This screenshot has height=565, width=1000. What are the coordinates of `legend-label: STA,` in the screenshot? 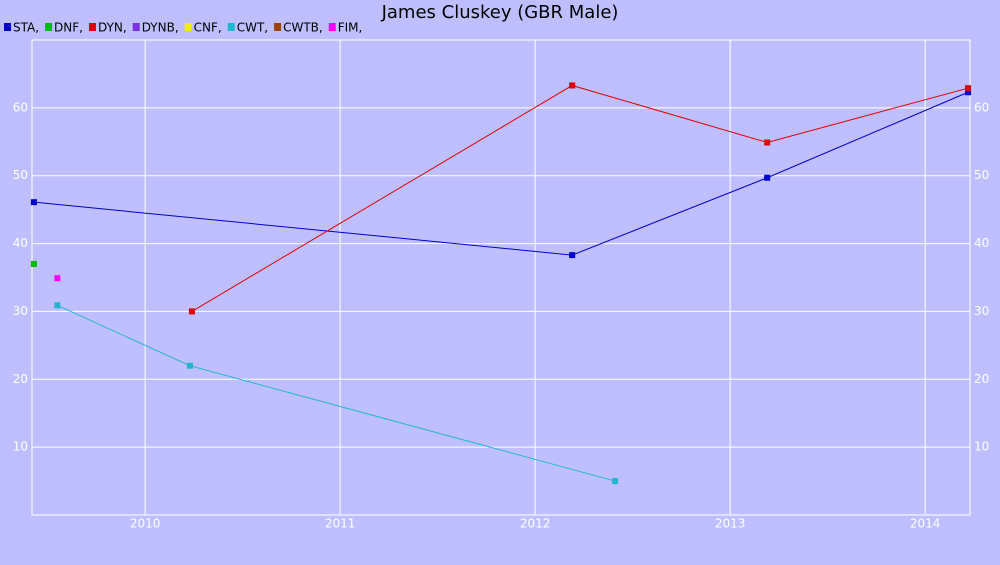 It's located at (26, 28).